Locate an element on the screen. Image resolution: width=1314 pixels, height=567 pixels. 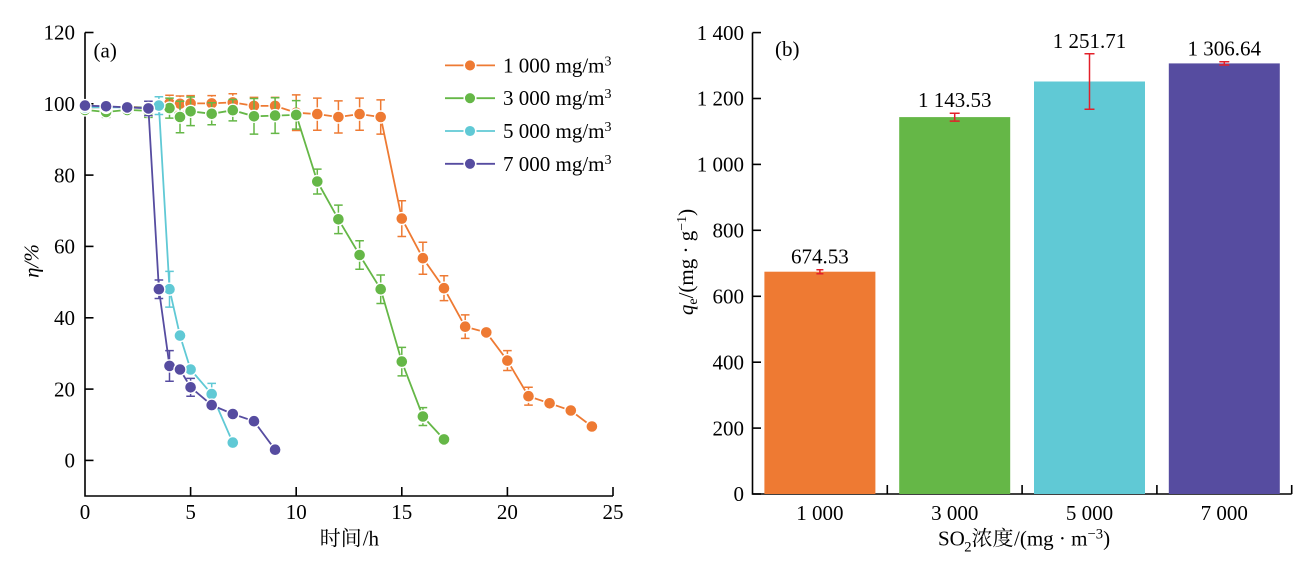
svg-text: SO is located at coordinates (951, 539).